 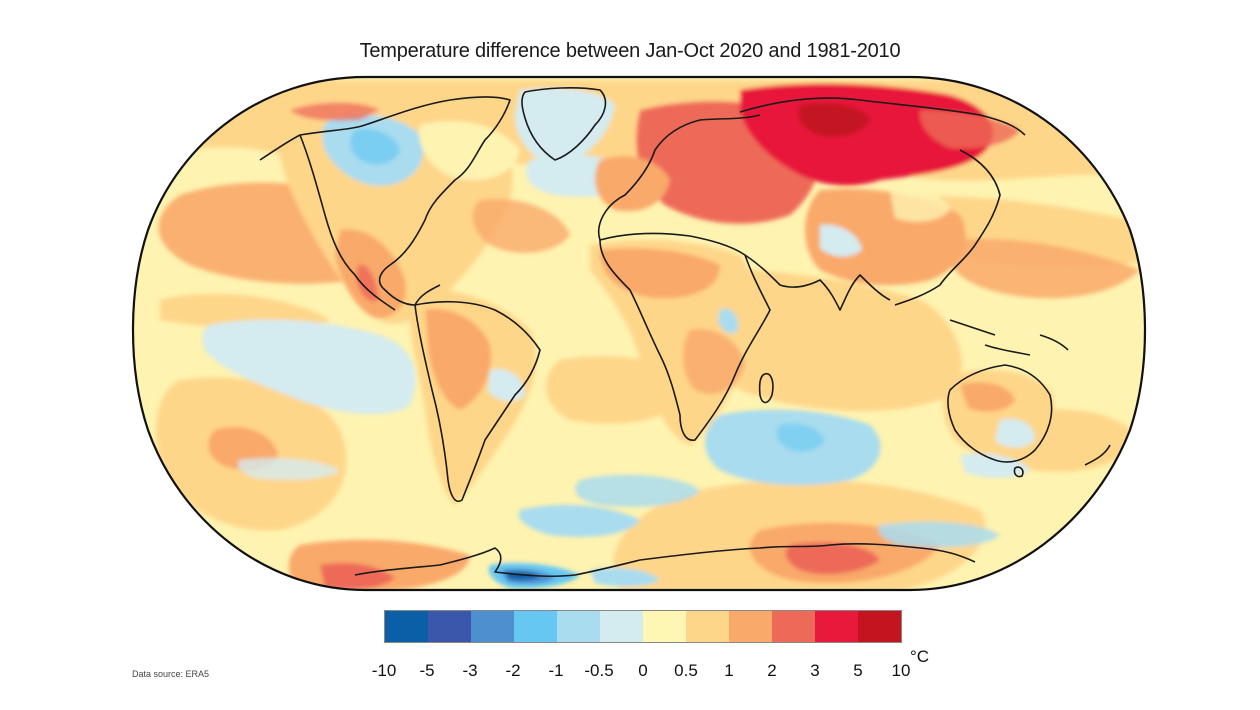 I want to click on colorbar-tick-label: 3, so click(x=815, y=670).